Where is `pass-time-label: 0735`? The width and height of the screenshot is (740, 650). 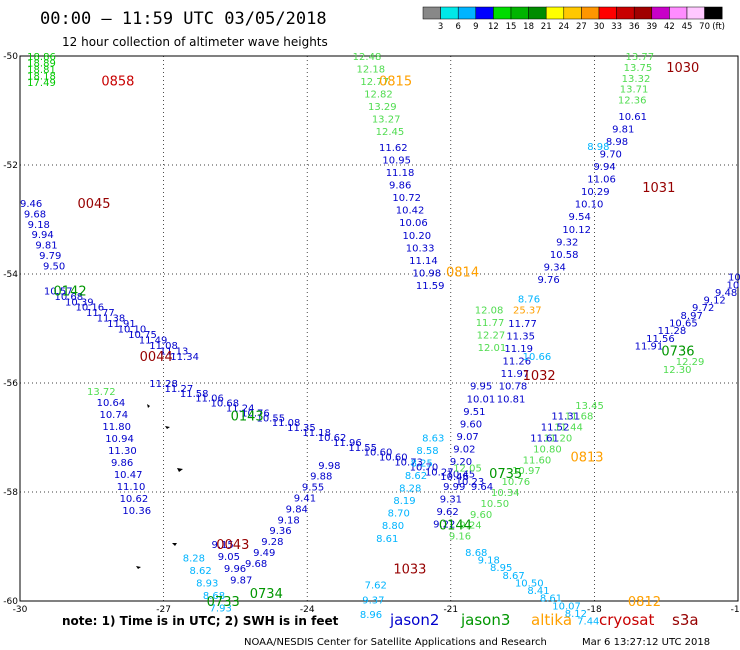 pass-time-label: 0735 is located at coordinates (505, 474).